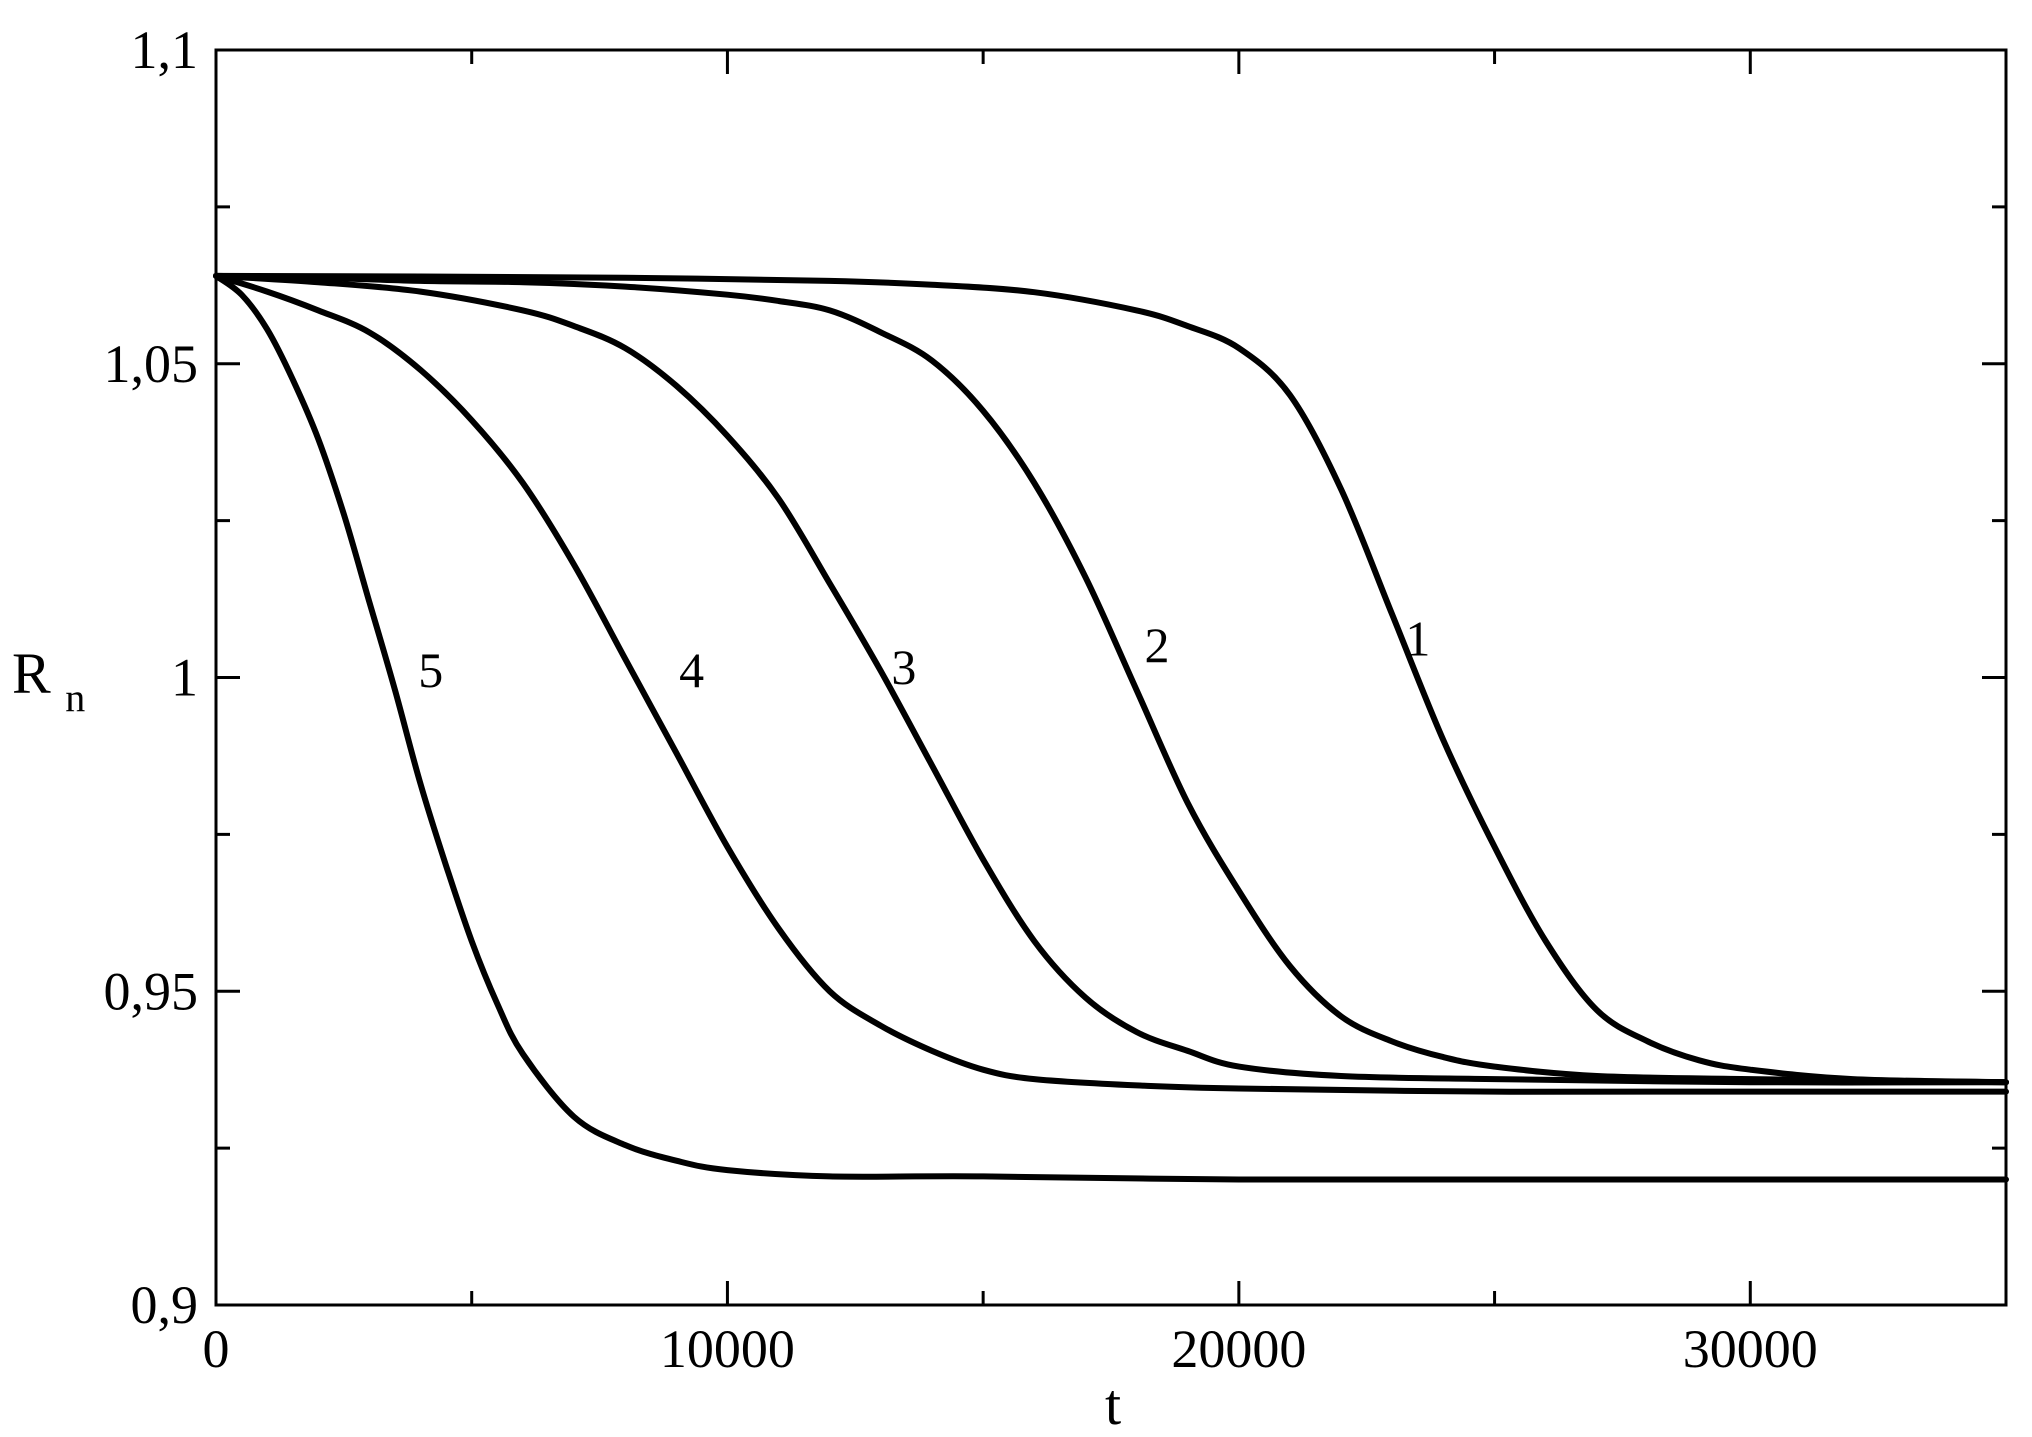 The height and width of the screenshot is (1437, 2032). I want to click on series-label-2: 2, so click(1157, 645).